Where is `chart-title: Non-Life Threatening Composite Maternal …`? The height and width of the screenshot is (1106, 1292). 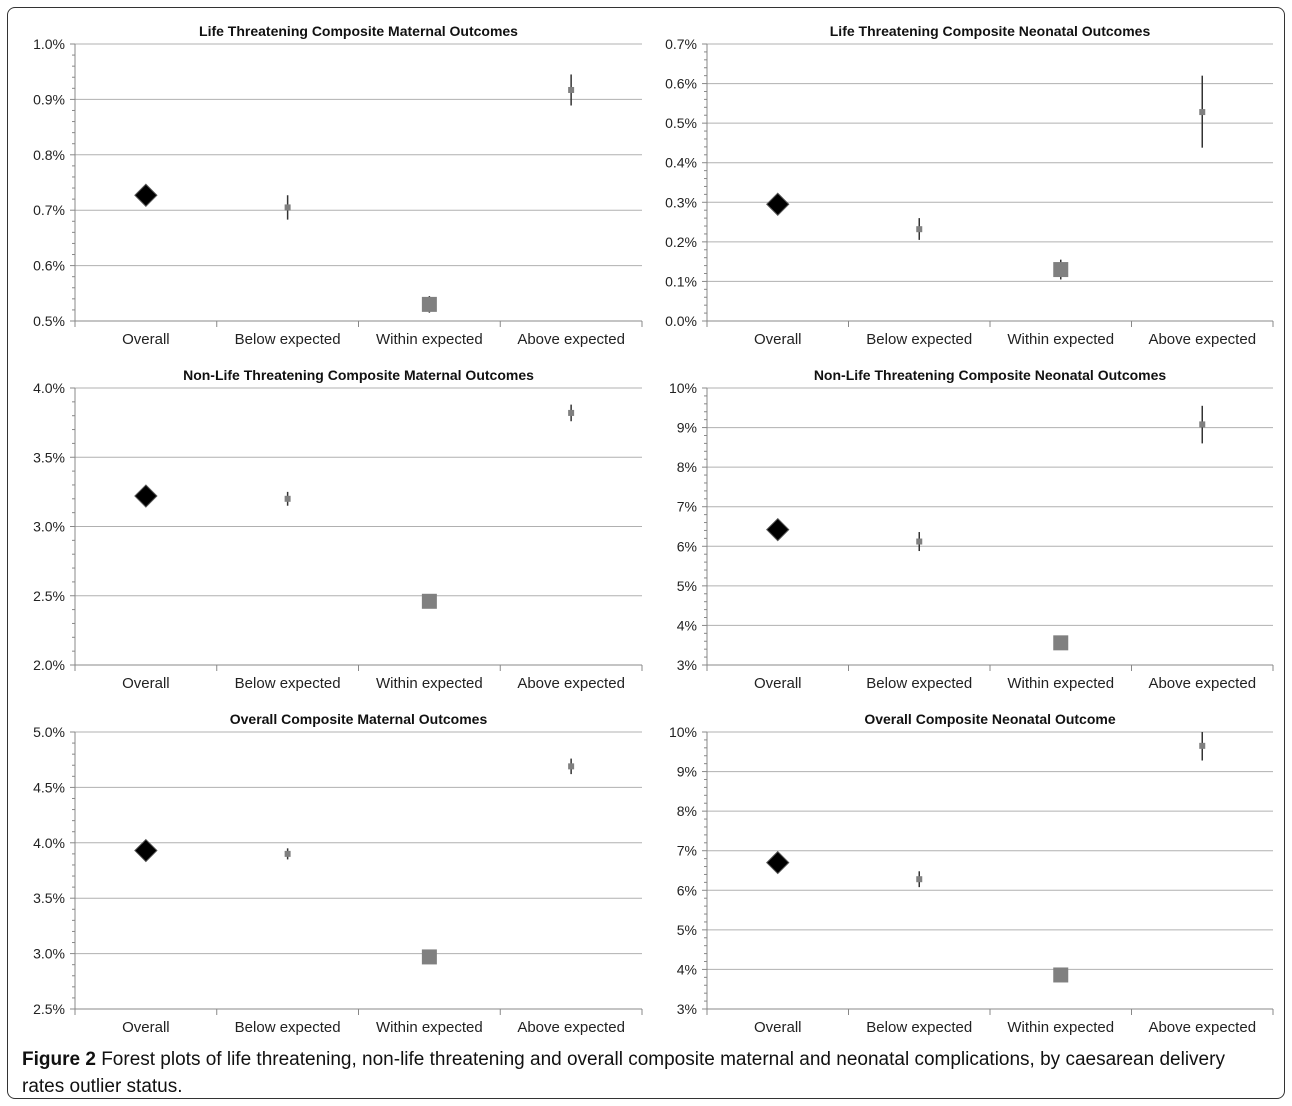 chart-title: Non-Life Threatening Composite Maternal … is located at coordinates (358, 375).